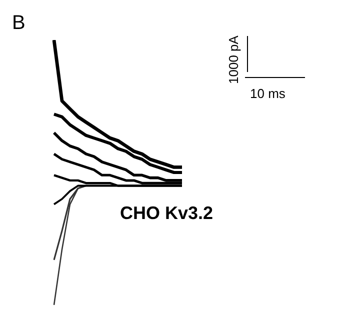 The width and height of the screenshot is (342, 321). What do you see at coordinates (167, 213) in the screenshot?
I see `annotation: CHO Kv3.2` at bounding box center [167, 213].